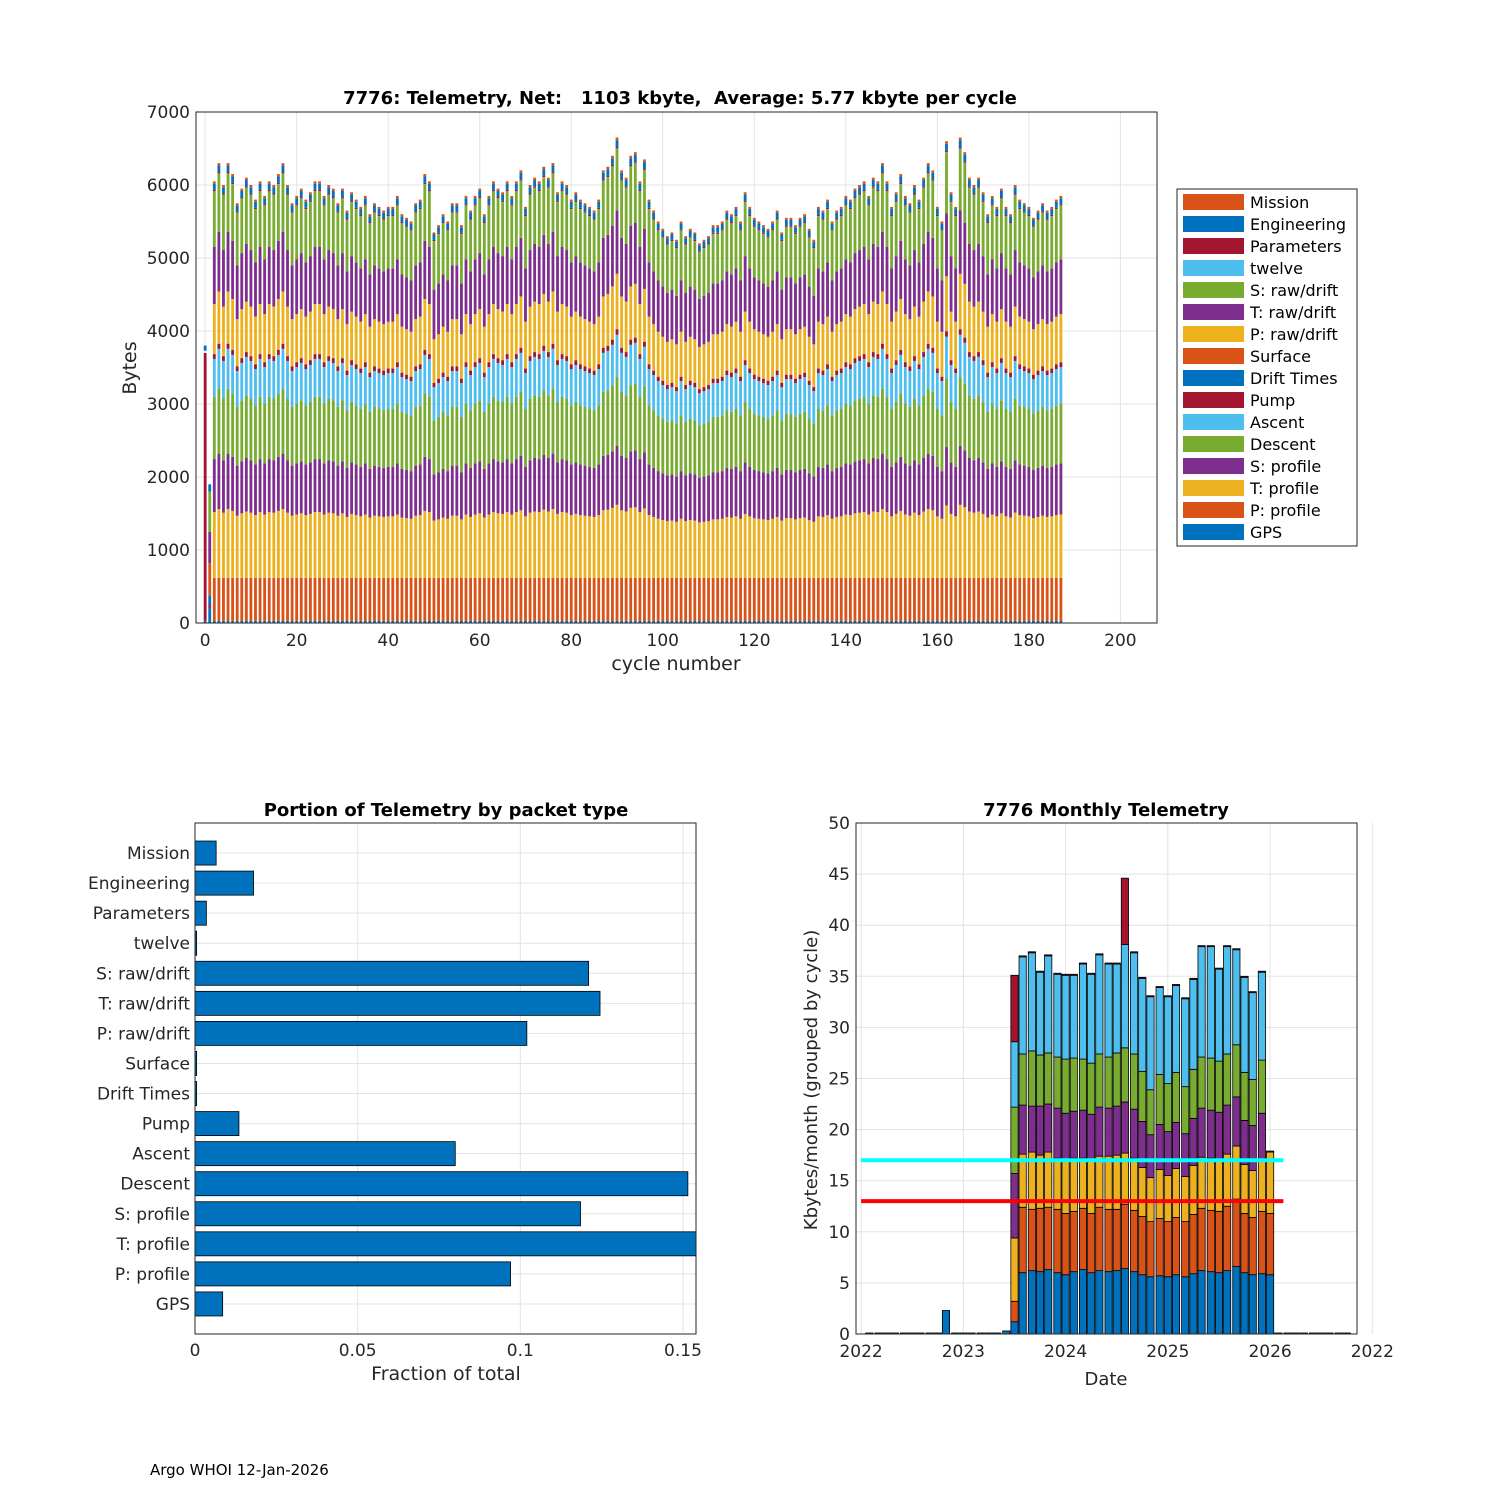 The image size is (1500, 1500). Describe the element at coordinates (846, 641) in the screenshot. I see `per-cycle-xtick-label: 140` at that location.